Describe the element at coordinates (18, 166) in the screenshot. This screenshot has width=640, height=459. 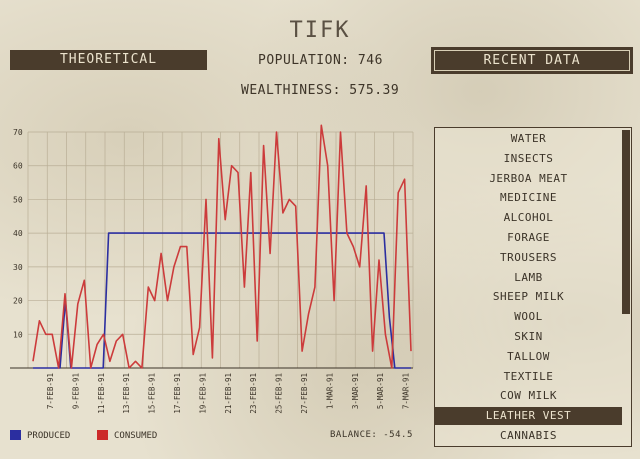
I see `y-tick-label: 60` at that location.